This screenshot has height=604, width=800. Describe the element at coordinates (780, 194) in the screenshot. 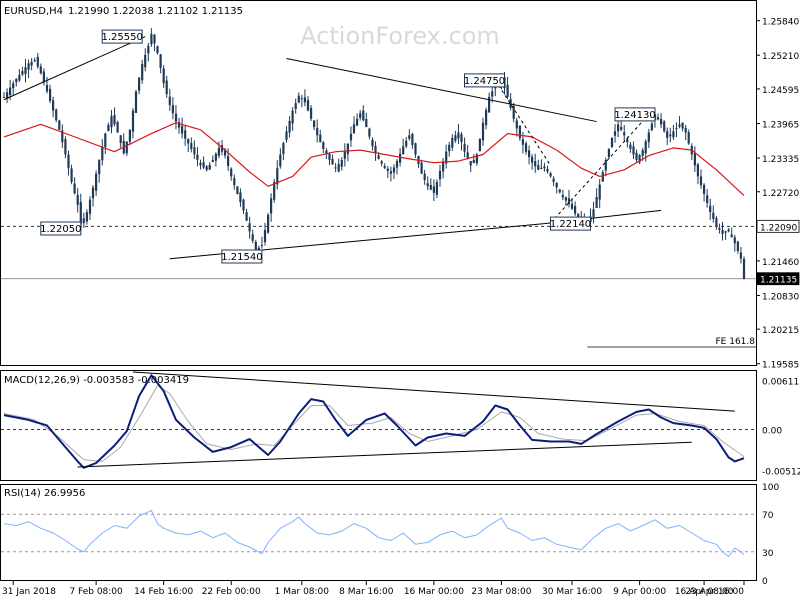

I see `price-tick-label: 1.22720` at that location.